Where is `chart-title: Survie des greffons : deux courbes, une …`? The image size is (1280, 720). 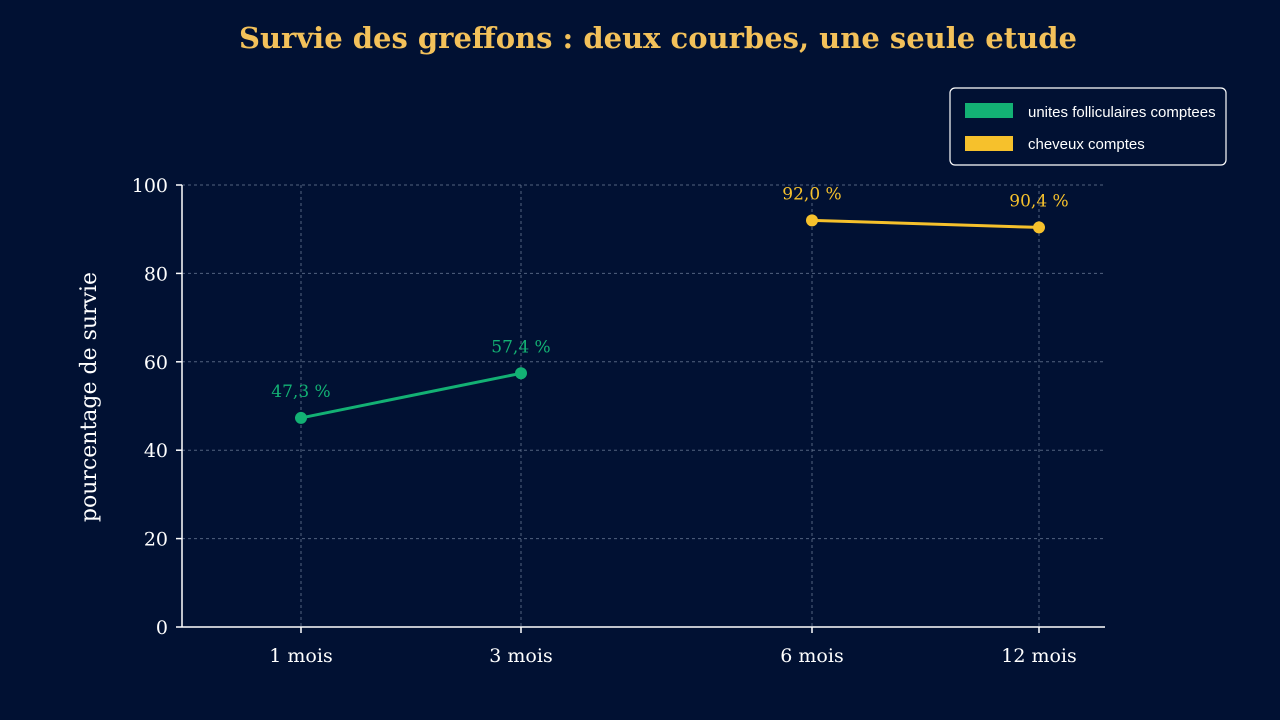
chart-title: Survie des greffons : deux courbes, une … is located at coordinates (658, 38).